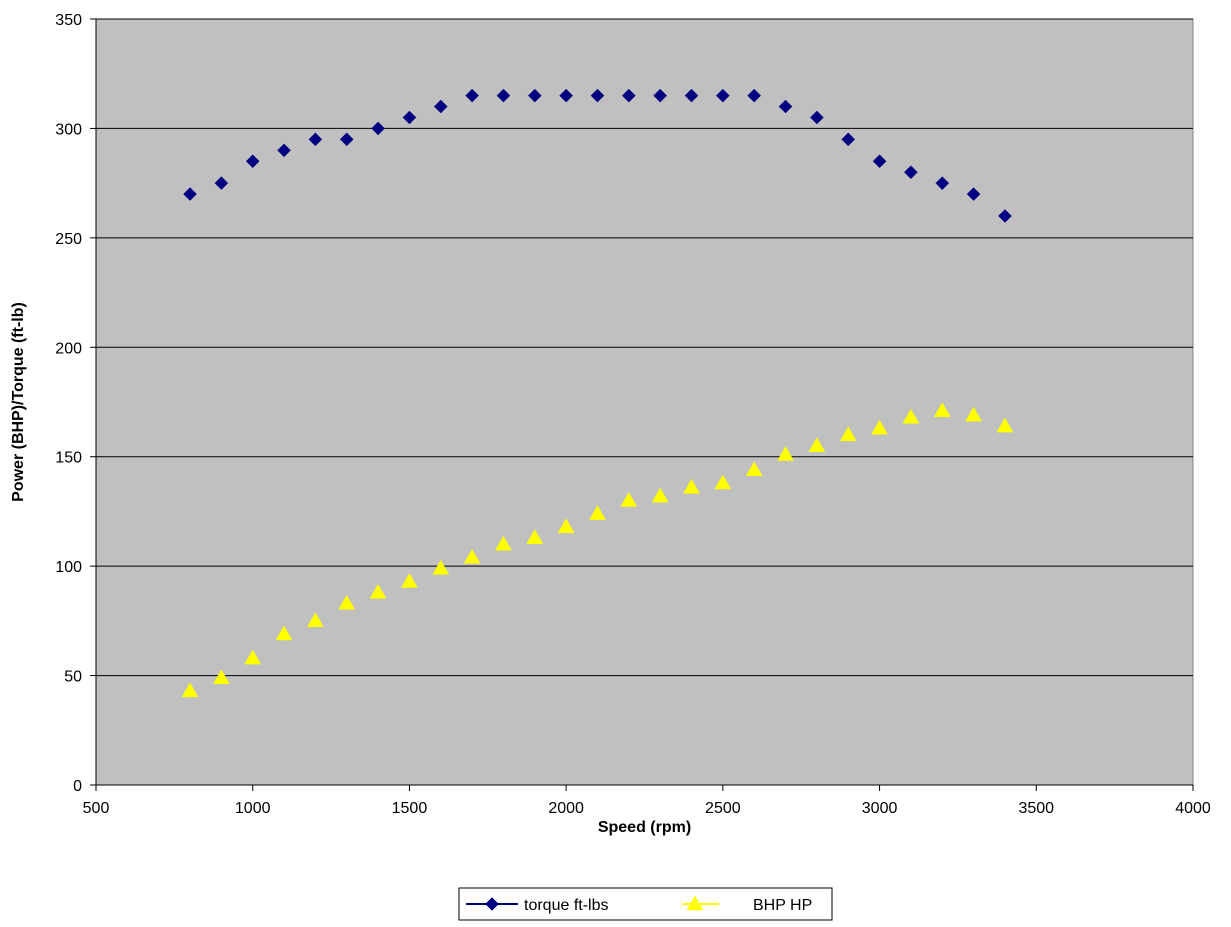 The width and height of the screenshot is (1231, 927). Describe the element at coordinates (96, 808) in the screenshot. I see `x-tick-label: 500` at that location.